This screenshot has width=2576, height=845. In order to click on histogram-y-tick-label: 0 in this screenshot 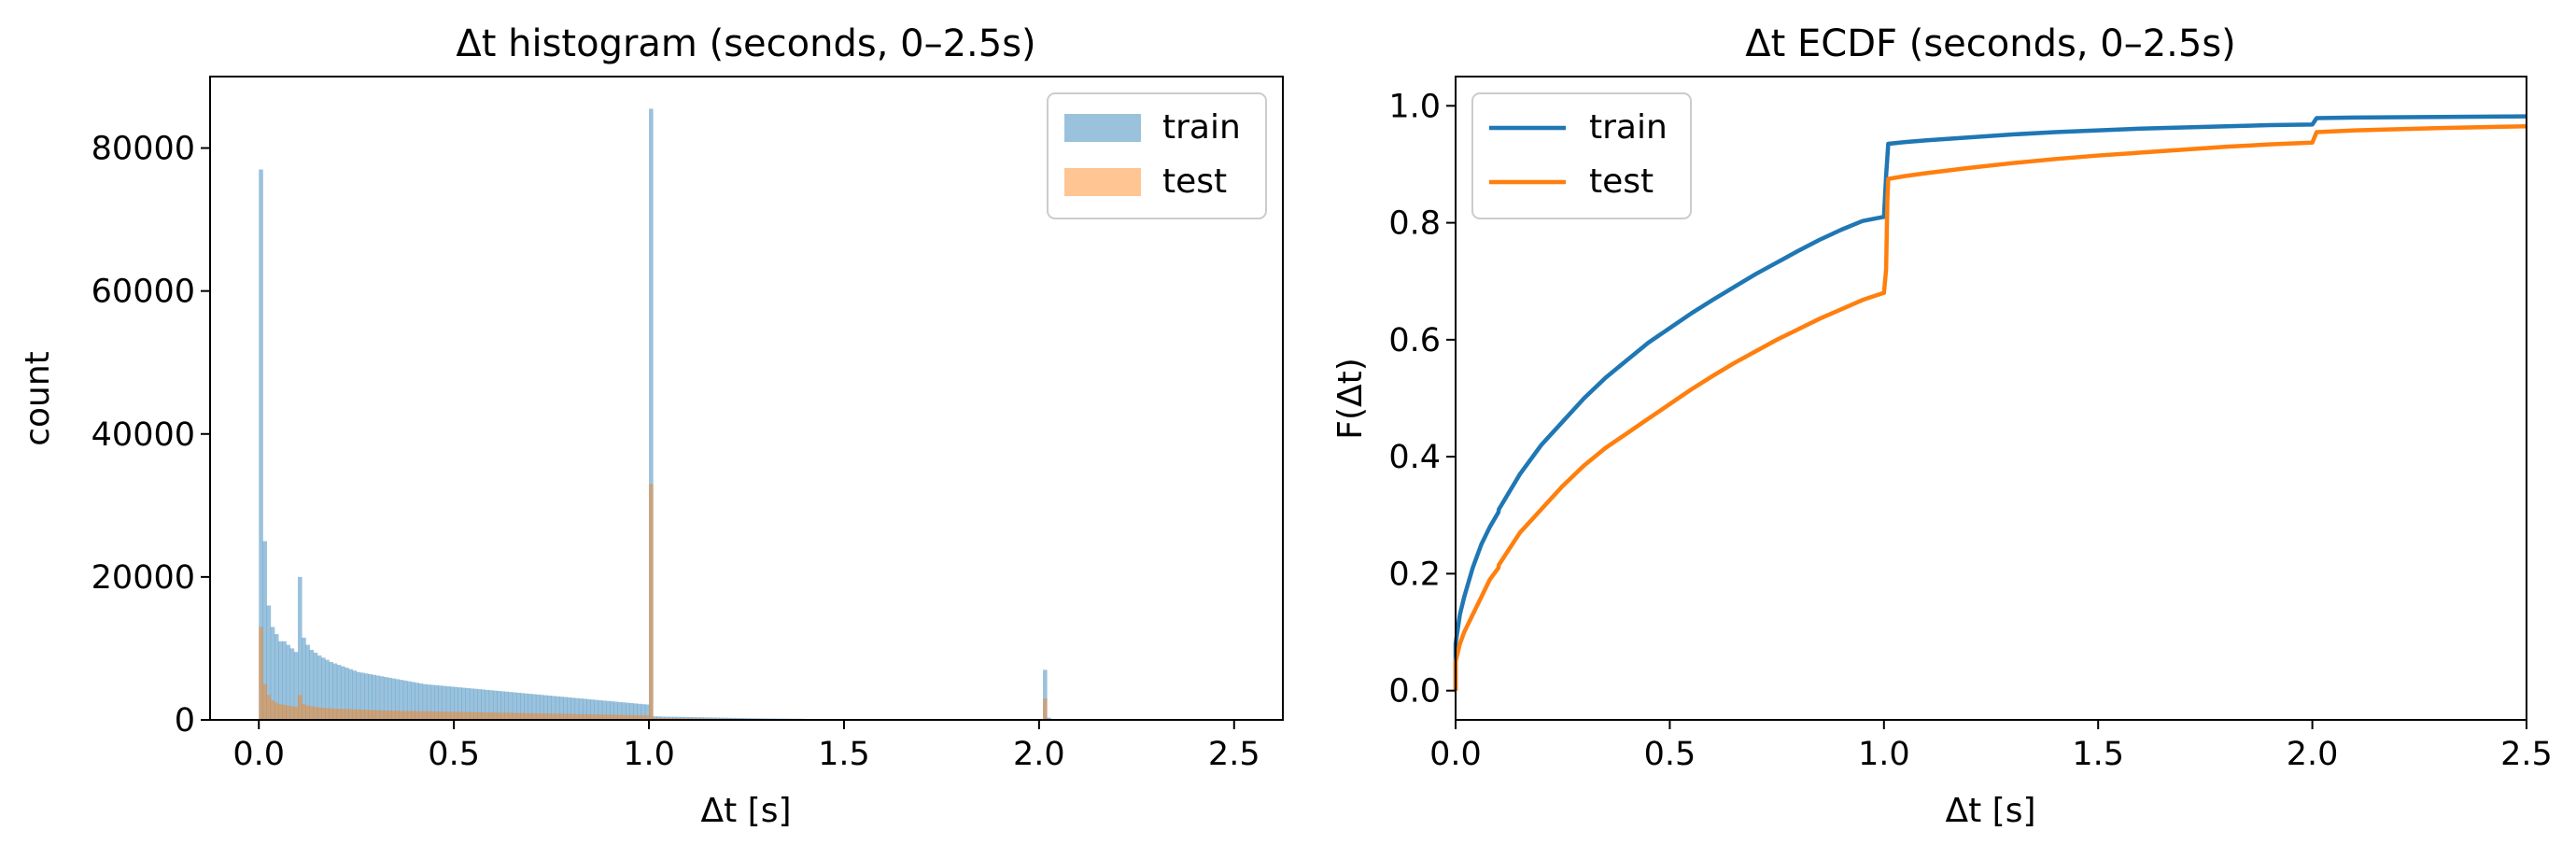, I will do `click(185, 720)`.